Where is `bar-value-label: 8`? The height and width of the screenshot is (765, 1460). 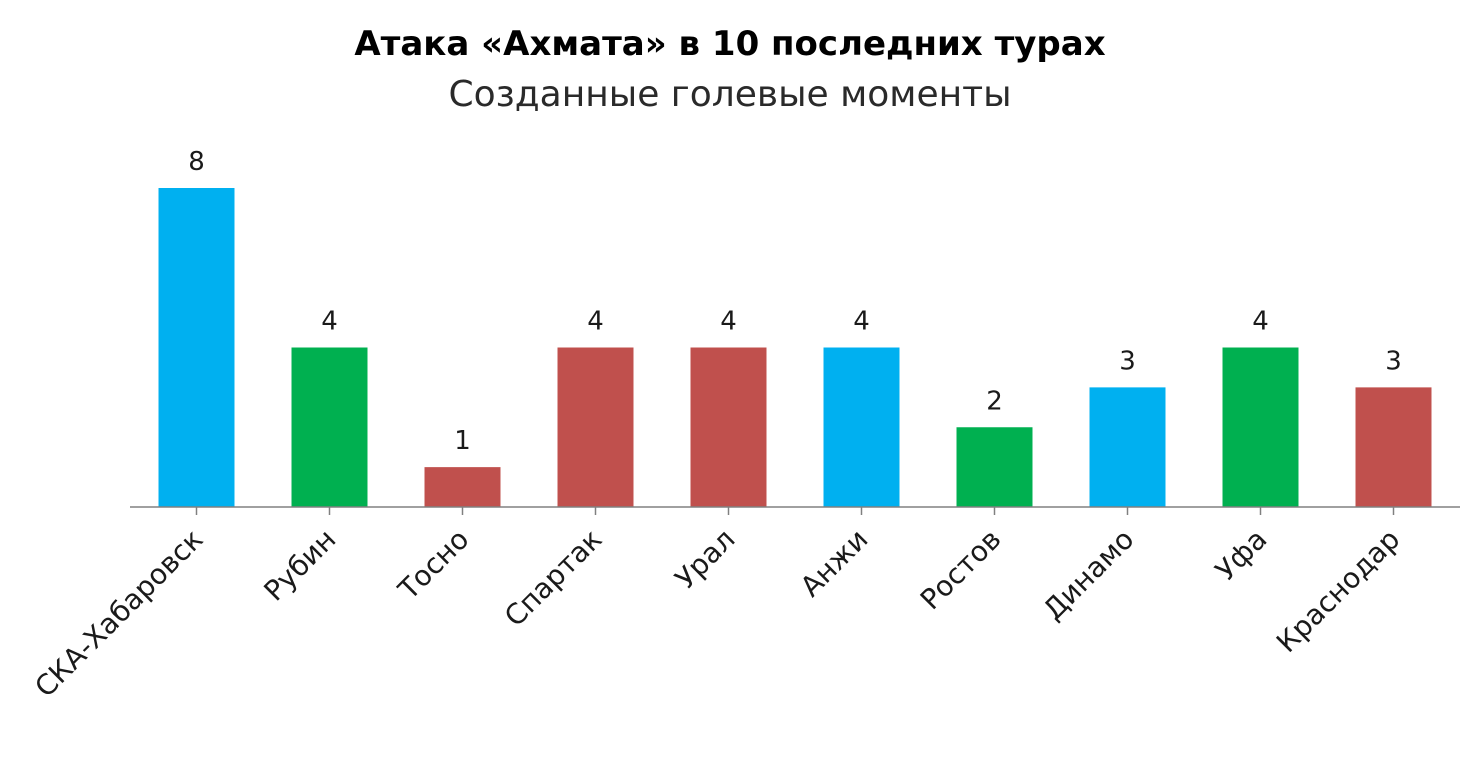 bar-value-label: 8 is located at coordinates (196, 162).